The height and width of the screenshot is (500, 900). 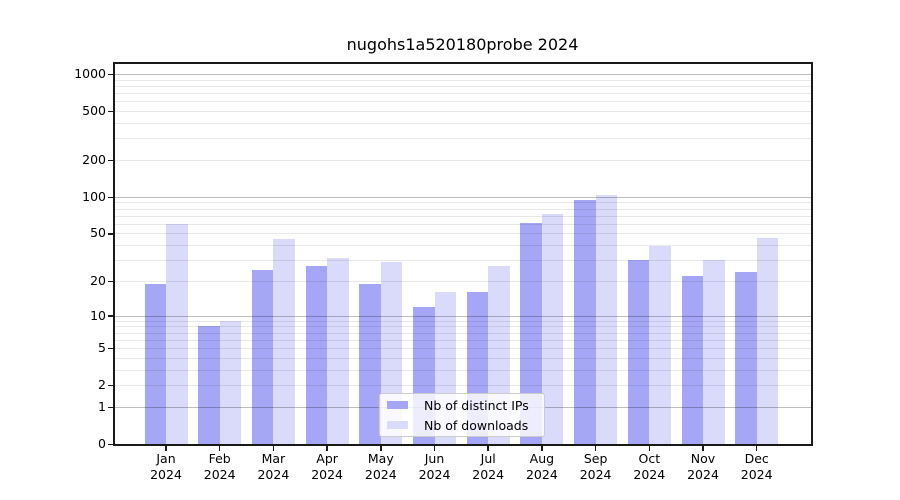 I want to click on month-label: Nov, so click(x=703, y=458).